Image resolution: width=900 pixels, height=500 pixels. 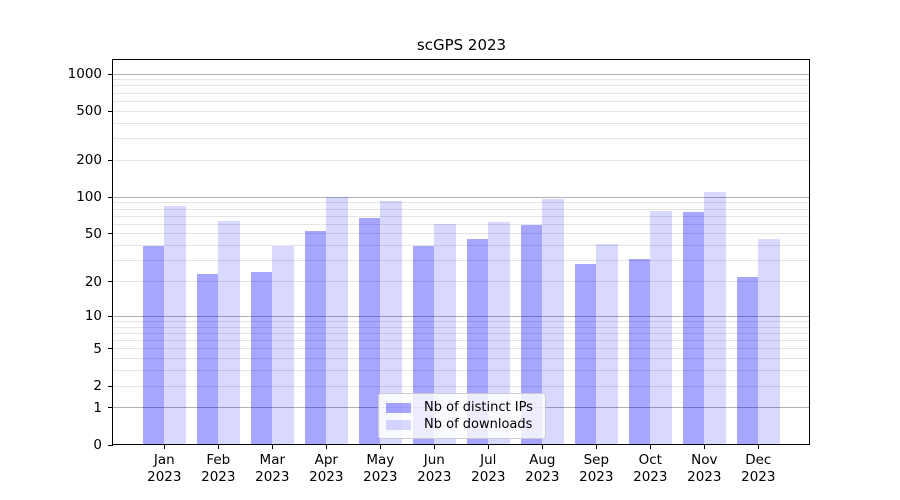 I want to click on x-tick-month: Aug, so click(x=542, y=460).